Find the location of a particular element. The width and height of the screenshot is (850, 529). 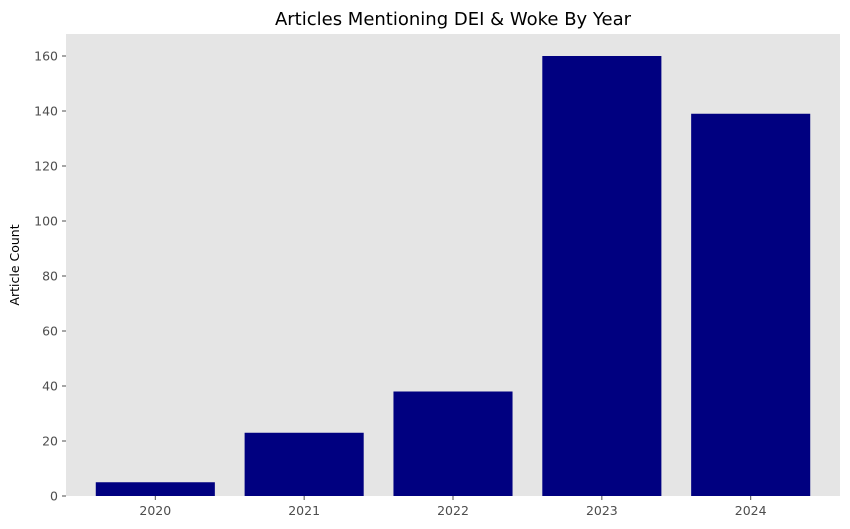

x-tick-label: 2023 is located at coordinates (602, 510).